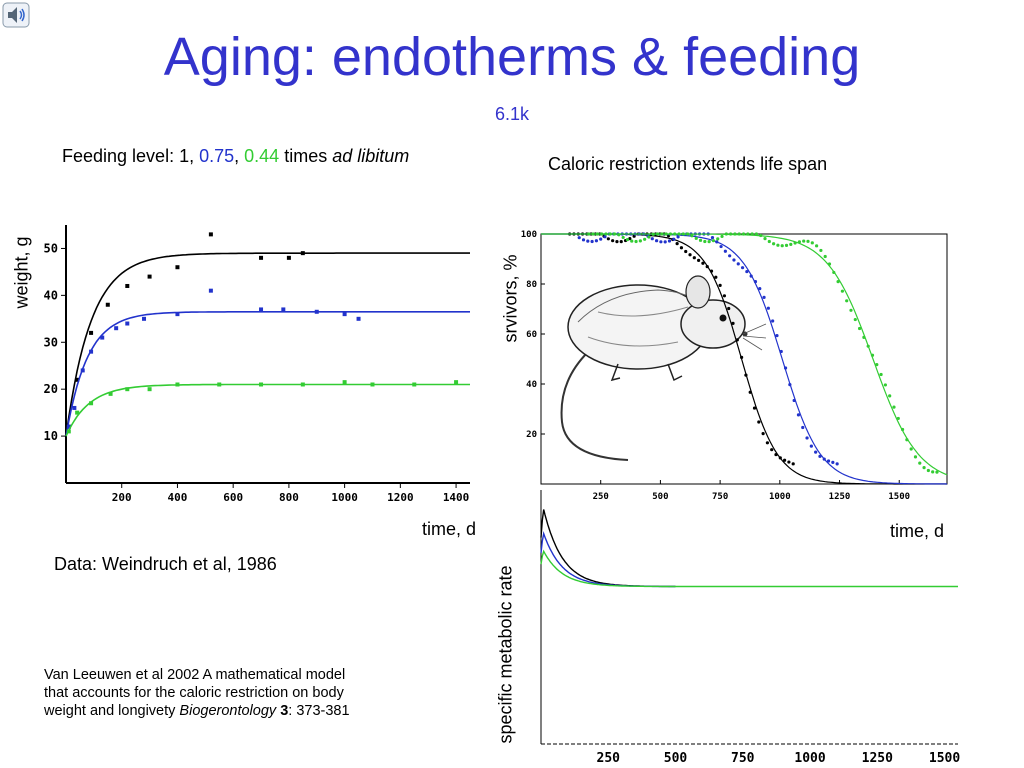 This screenshot has height=768, width=1024. I want to click on slide-subtitle: 6.1k, so click(512, 114).